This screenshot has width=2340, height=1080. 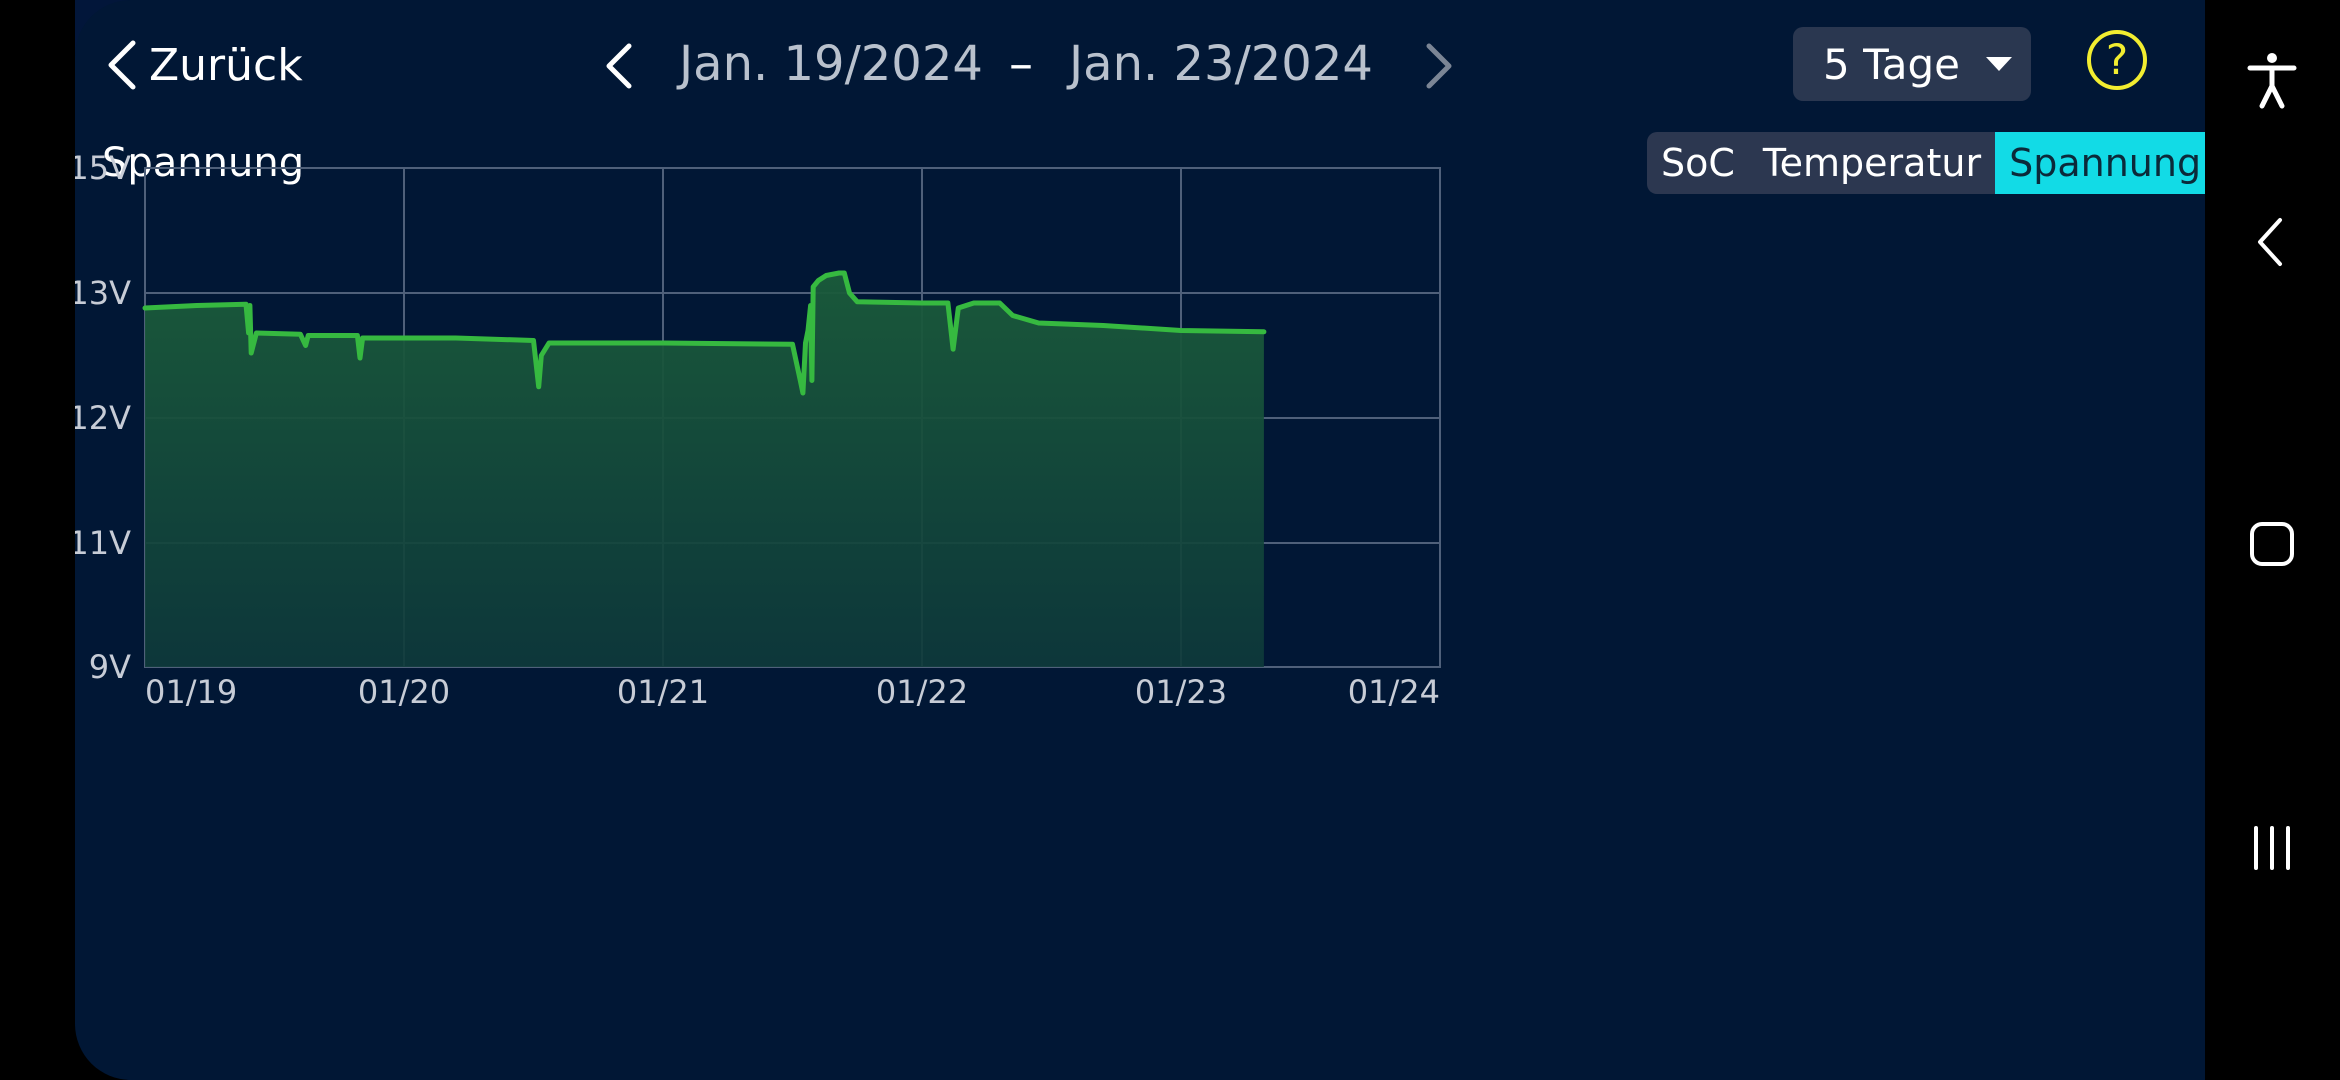 What do you see at coordinates (2105, 163) in the screenshot?
I see `tab-spannung: Spannung` at bounding box center [2105, 163].